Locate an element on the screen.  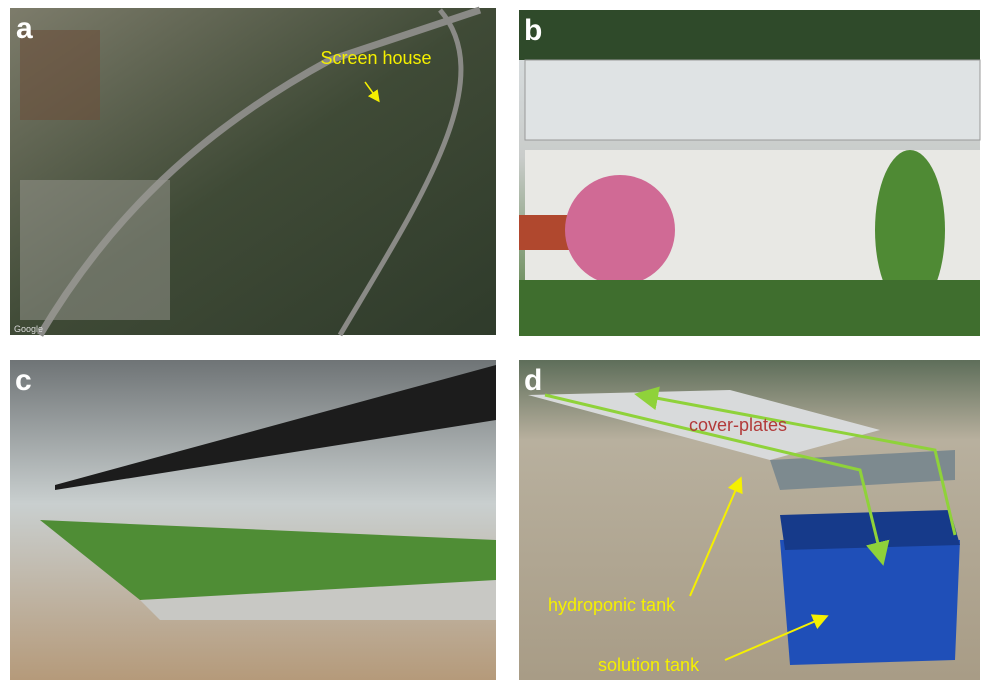
credit: Google is located at coordinates (28, 329).